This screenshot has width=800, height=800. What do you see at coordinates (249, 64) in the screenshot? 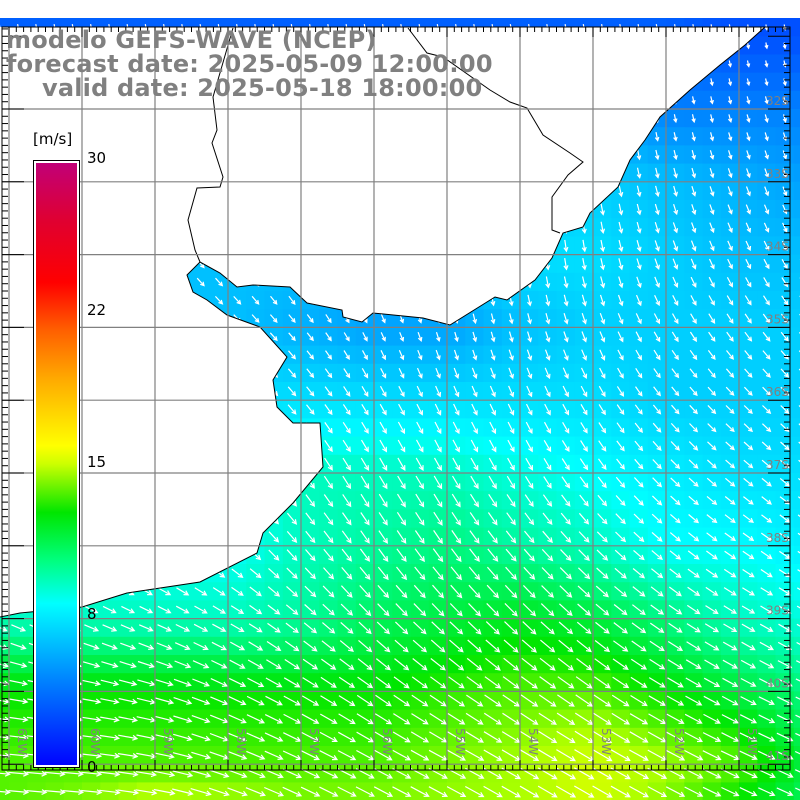
I see `forecast-date: forecast date: 2025-05-09 12:00:00` at bounding box center [249, 64].